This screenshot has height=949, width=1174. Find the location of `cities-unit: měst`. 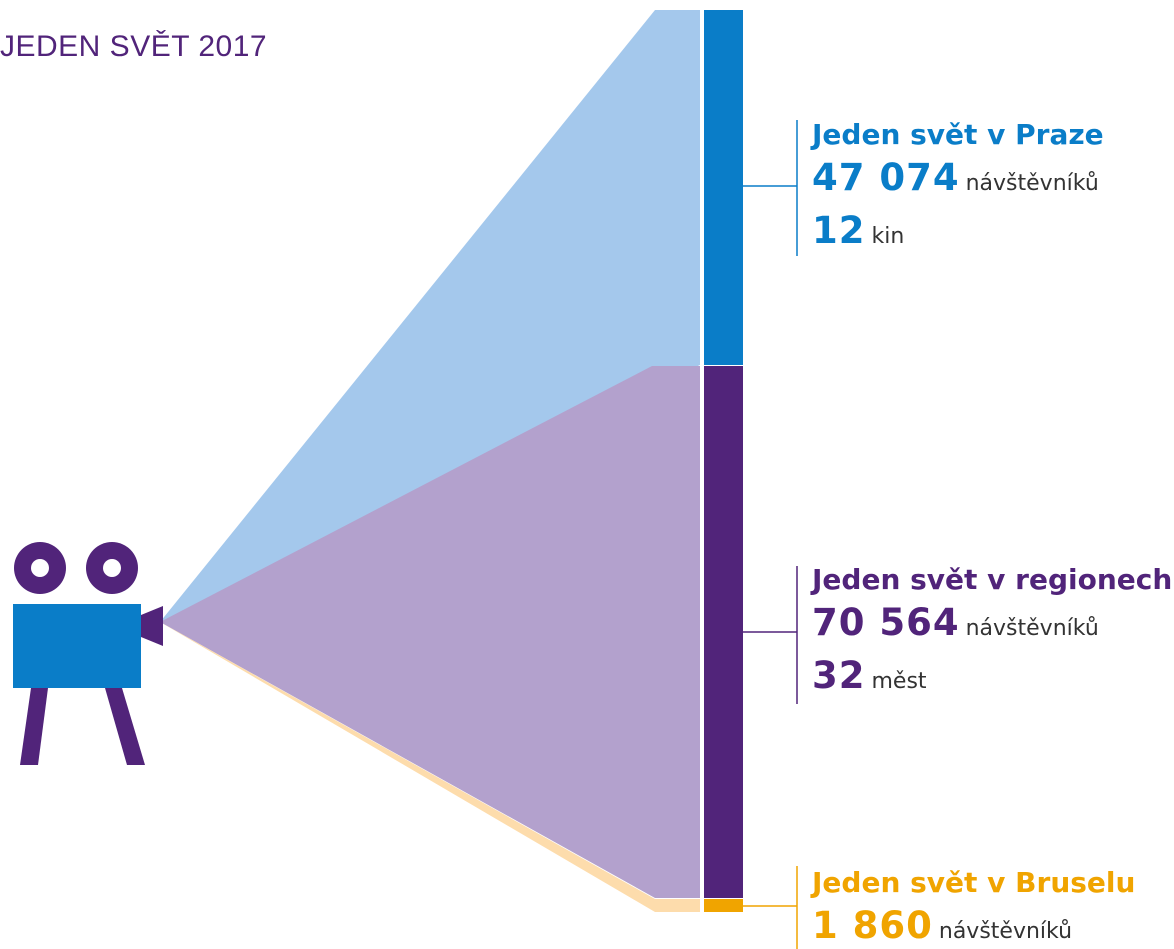

cities-unit: měst is located at coordinates (899, 681).